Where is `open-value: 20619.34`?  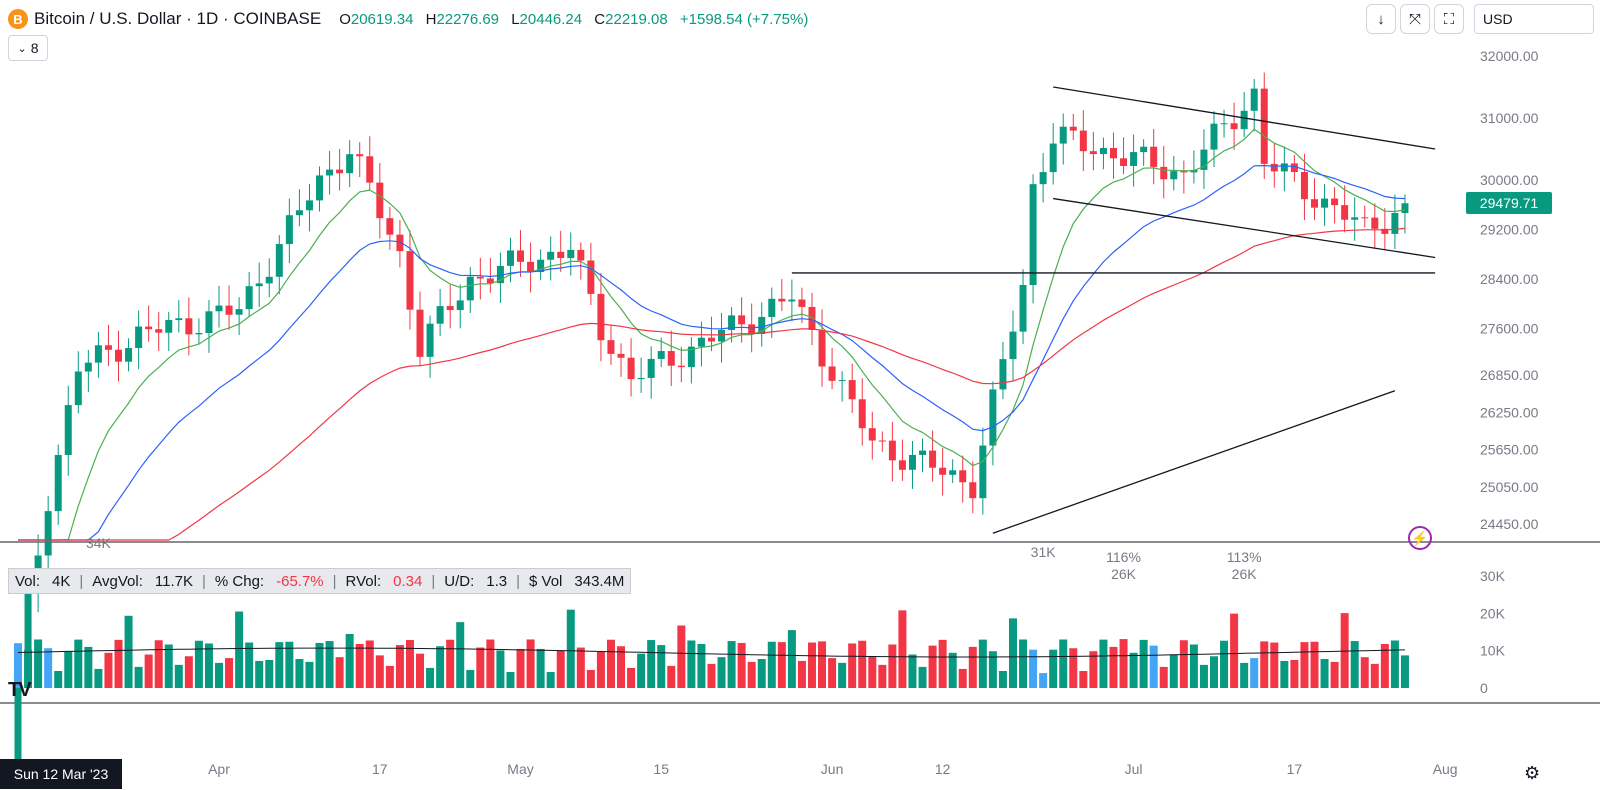 open-value: 20619.34 is located at coordinates (382, 19).